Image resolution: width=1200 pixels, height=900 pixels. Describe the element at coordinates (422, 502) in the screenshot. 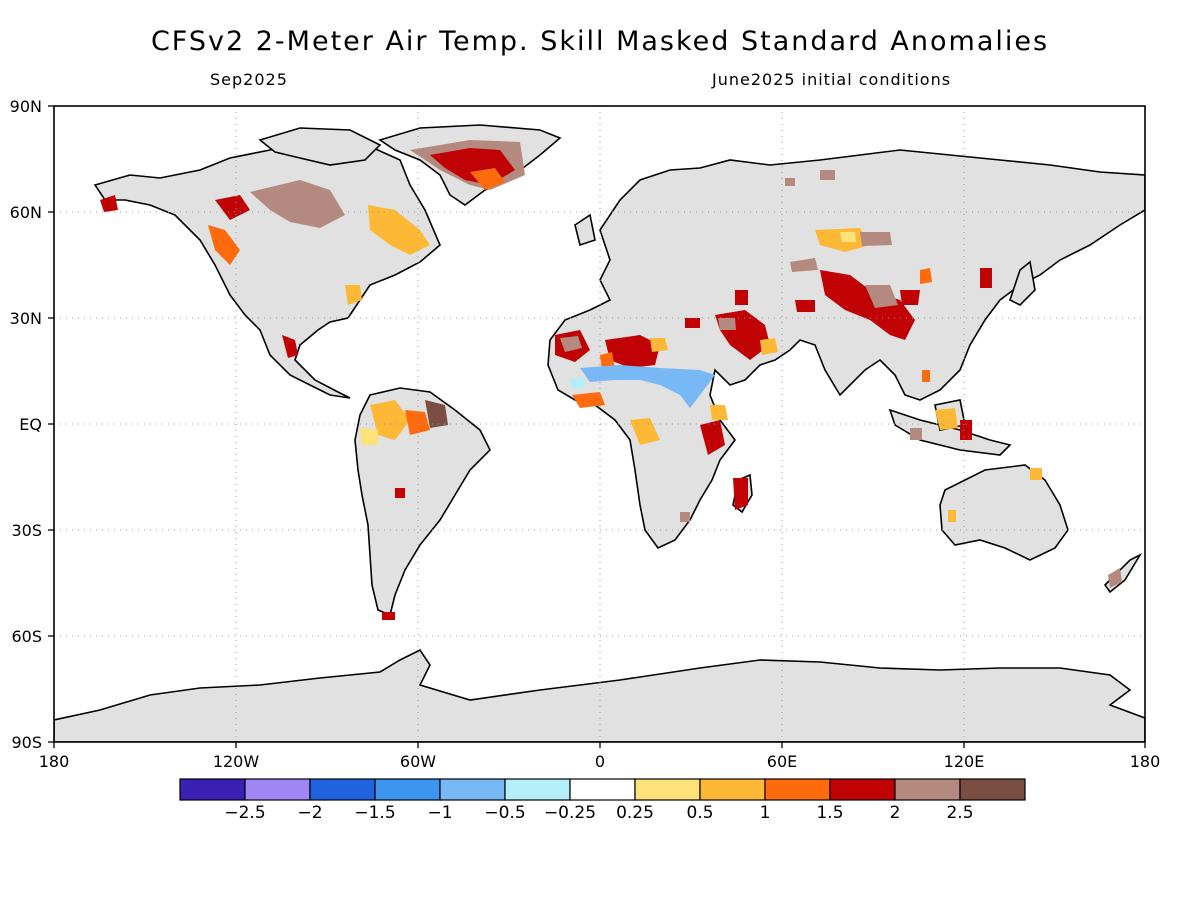

I see `south-america` at that location.